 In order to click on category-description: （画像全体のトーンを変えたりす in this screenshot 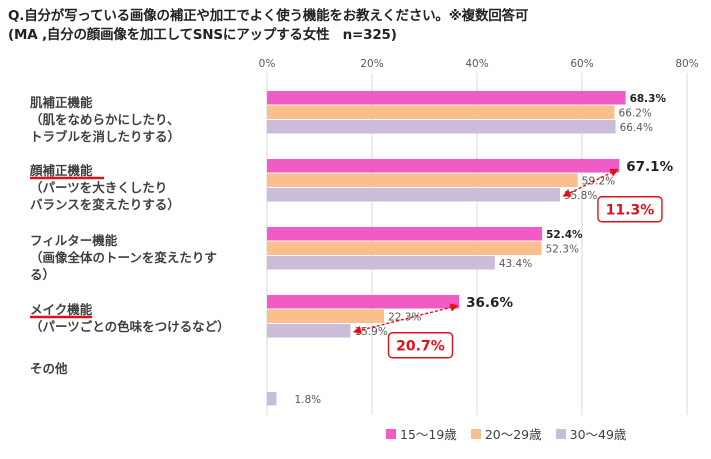, I will do `click(123, 257)`.